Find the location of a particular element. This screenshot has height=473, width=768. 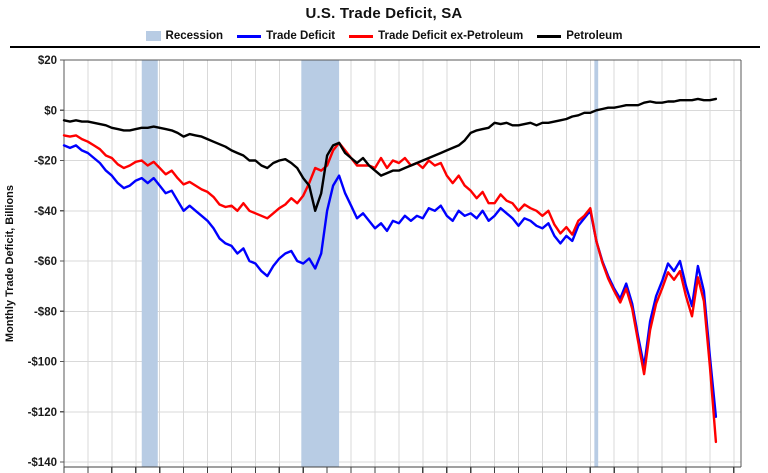

legend-item-trade-deficit: Trade Deficit is located at coordinates (286, 36).